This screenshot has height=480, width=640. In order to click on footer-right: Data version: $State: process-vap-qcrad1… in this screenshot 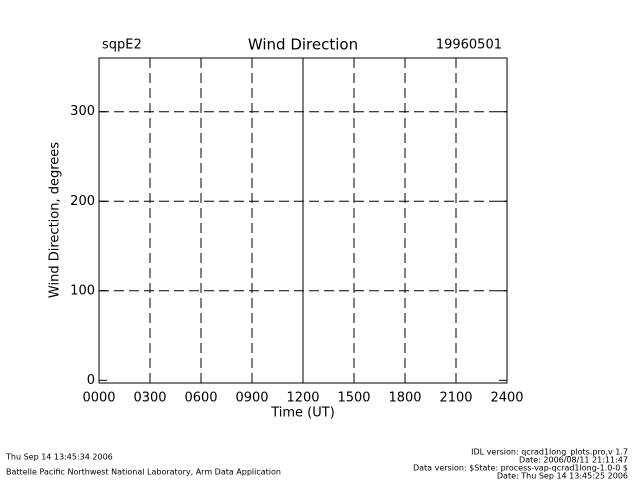, I will do `click(520, 468)`.